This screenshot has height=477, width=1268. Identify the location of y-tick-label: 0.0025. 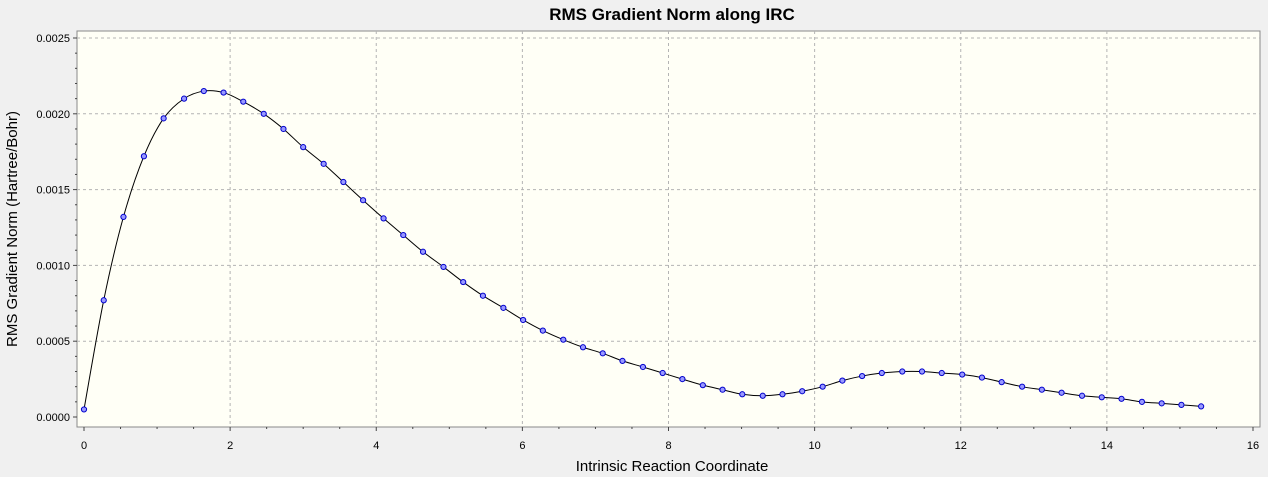
(53, 39).